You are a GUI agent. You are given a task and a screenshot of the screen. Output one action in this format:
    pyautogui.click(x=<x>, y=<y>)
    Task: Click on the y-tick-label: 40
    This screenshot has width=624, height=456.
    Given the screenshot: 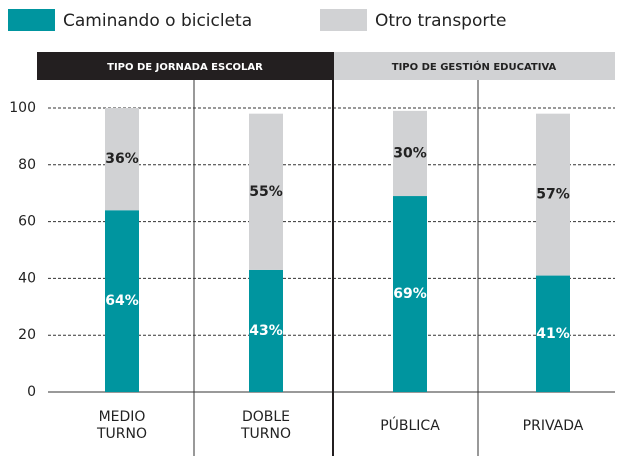 What is the action you would take?
    pyautogui.click(x=27, y=278)
    